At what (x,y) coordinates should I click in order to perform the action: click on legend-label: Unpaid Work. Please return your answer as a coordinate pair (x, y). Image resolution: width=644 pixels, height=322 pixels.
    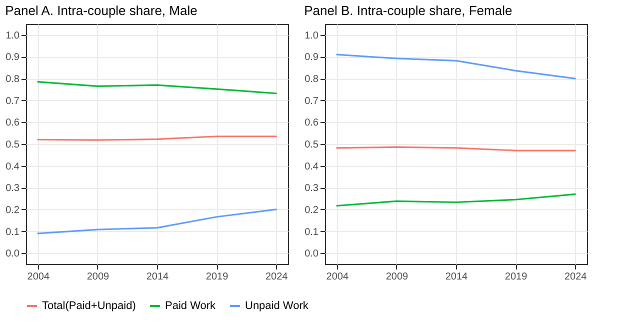
    Looking at the image, I should click on (277, 306).